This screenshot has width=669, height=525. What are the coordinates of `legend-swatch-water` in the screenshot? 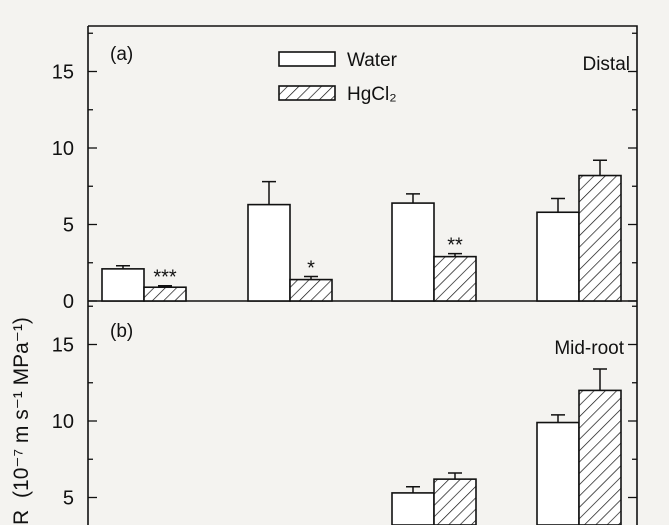 It's located at (307, 59).